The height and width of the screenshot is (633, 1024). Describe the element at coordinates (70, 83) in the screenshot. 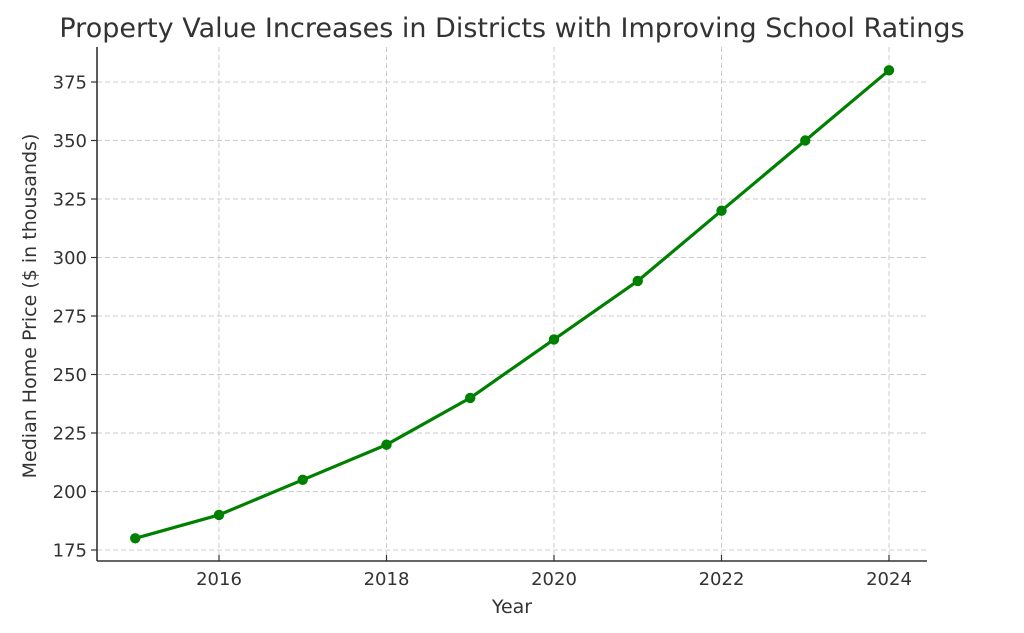

I see `y-tick-label: 375` at that location.